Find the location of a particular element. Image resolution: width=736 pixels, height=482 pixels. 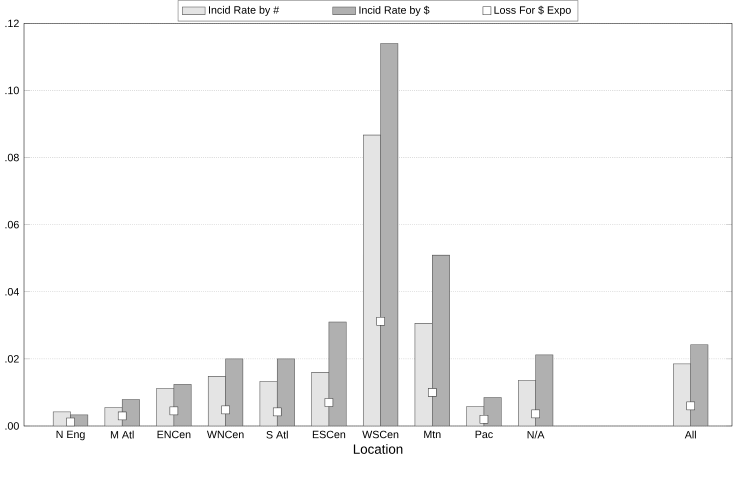

x-tick-label: ESCen is located at coordinates (329, 434).